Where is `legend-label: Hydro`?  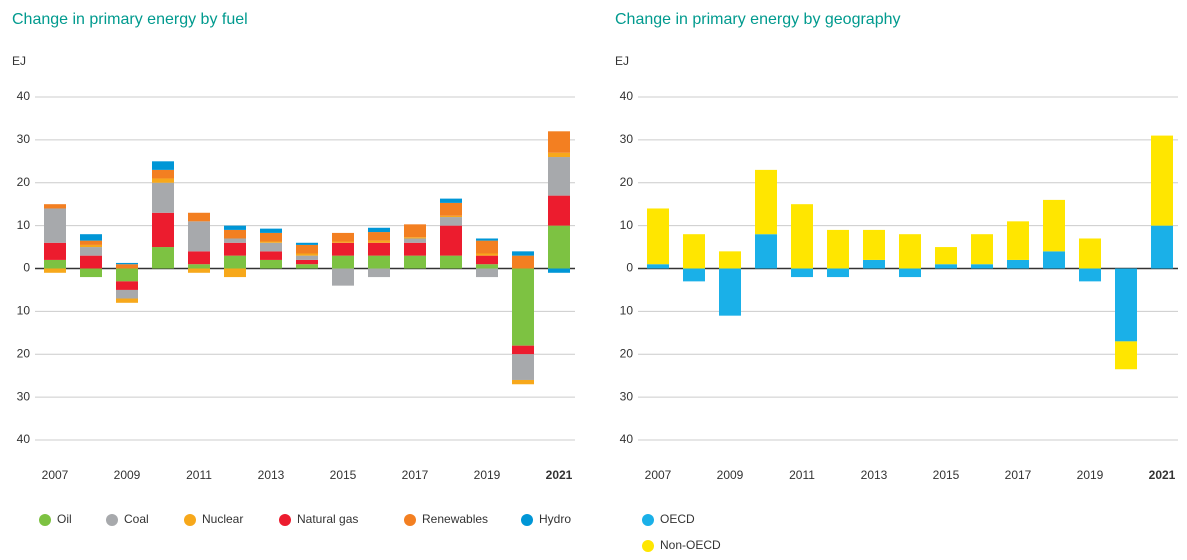
legend-label: Hydro is located at coordinates (555, 519).